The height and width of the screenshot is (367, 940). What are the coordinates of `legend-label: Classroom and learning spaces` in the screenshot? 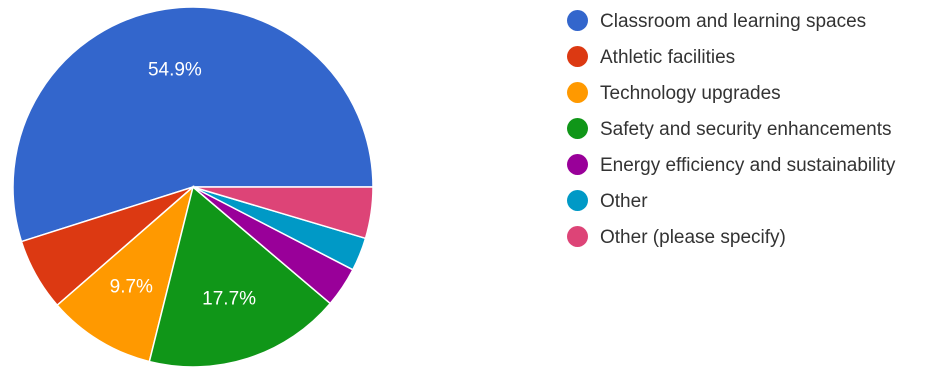 It's located at (733, 21).